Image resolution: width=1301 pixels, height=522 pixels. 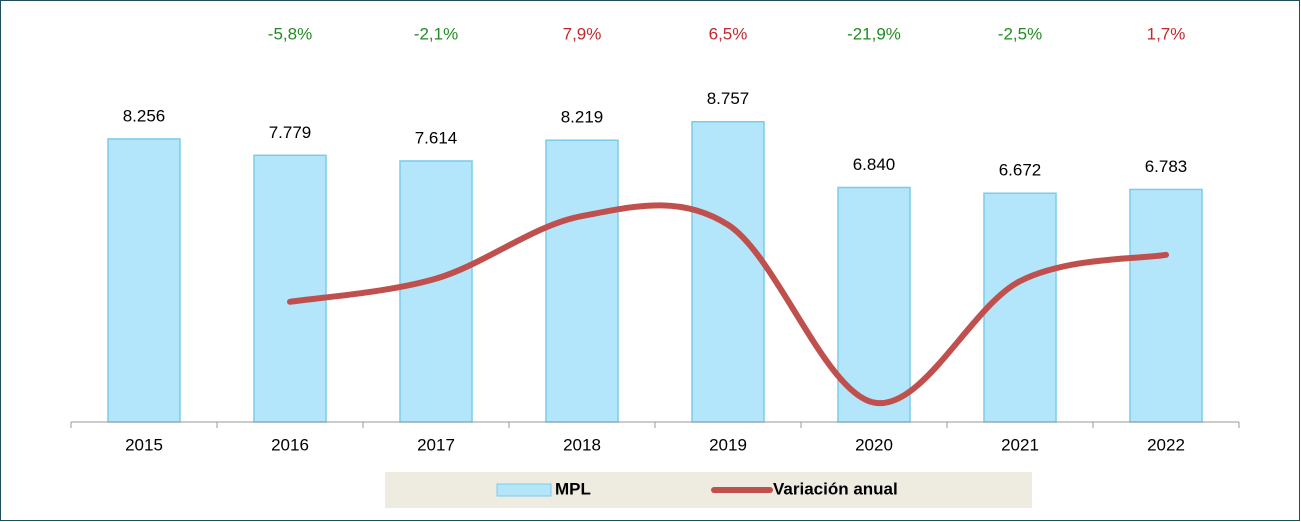 What do you see at coordinates (290, 33) in the screenshot?
I see `change-label: -5,8%` at bounding box center [290, 33].